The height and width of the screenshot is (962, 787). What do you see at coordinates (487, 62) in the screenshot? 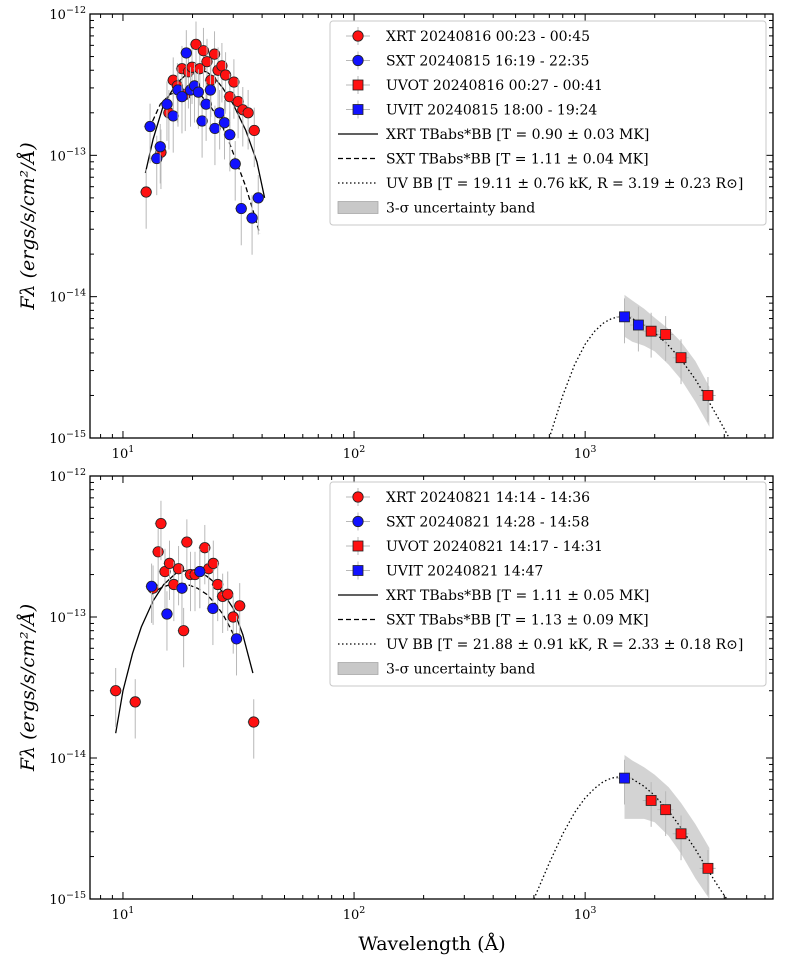
I see `legend-label: SXT 20240815 16:19 - 22:35` at bounding box center [487, 62].